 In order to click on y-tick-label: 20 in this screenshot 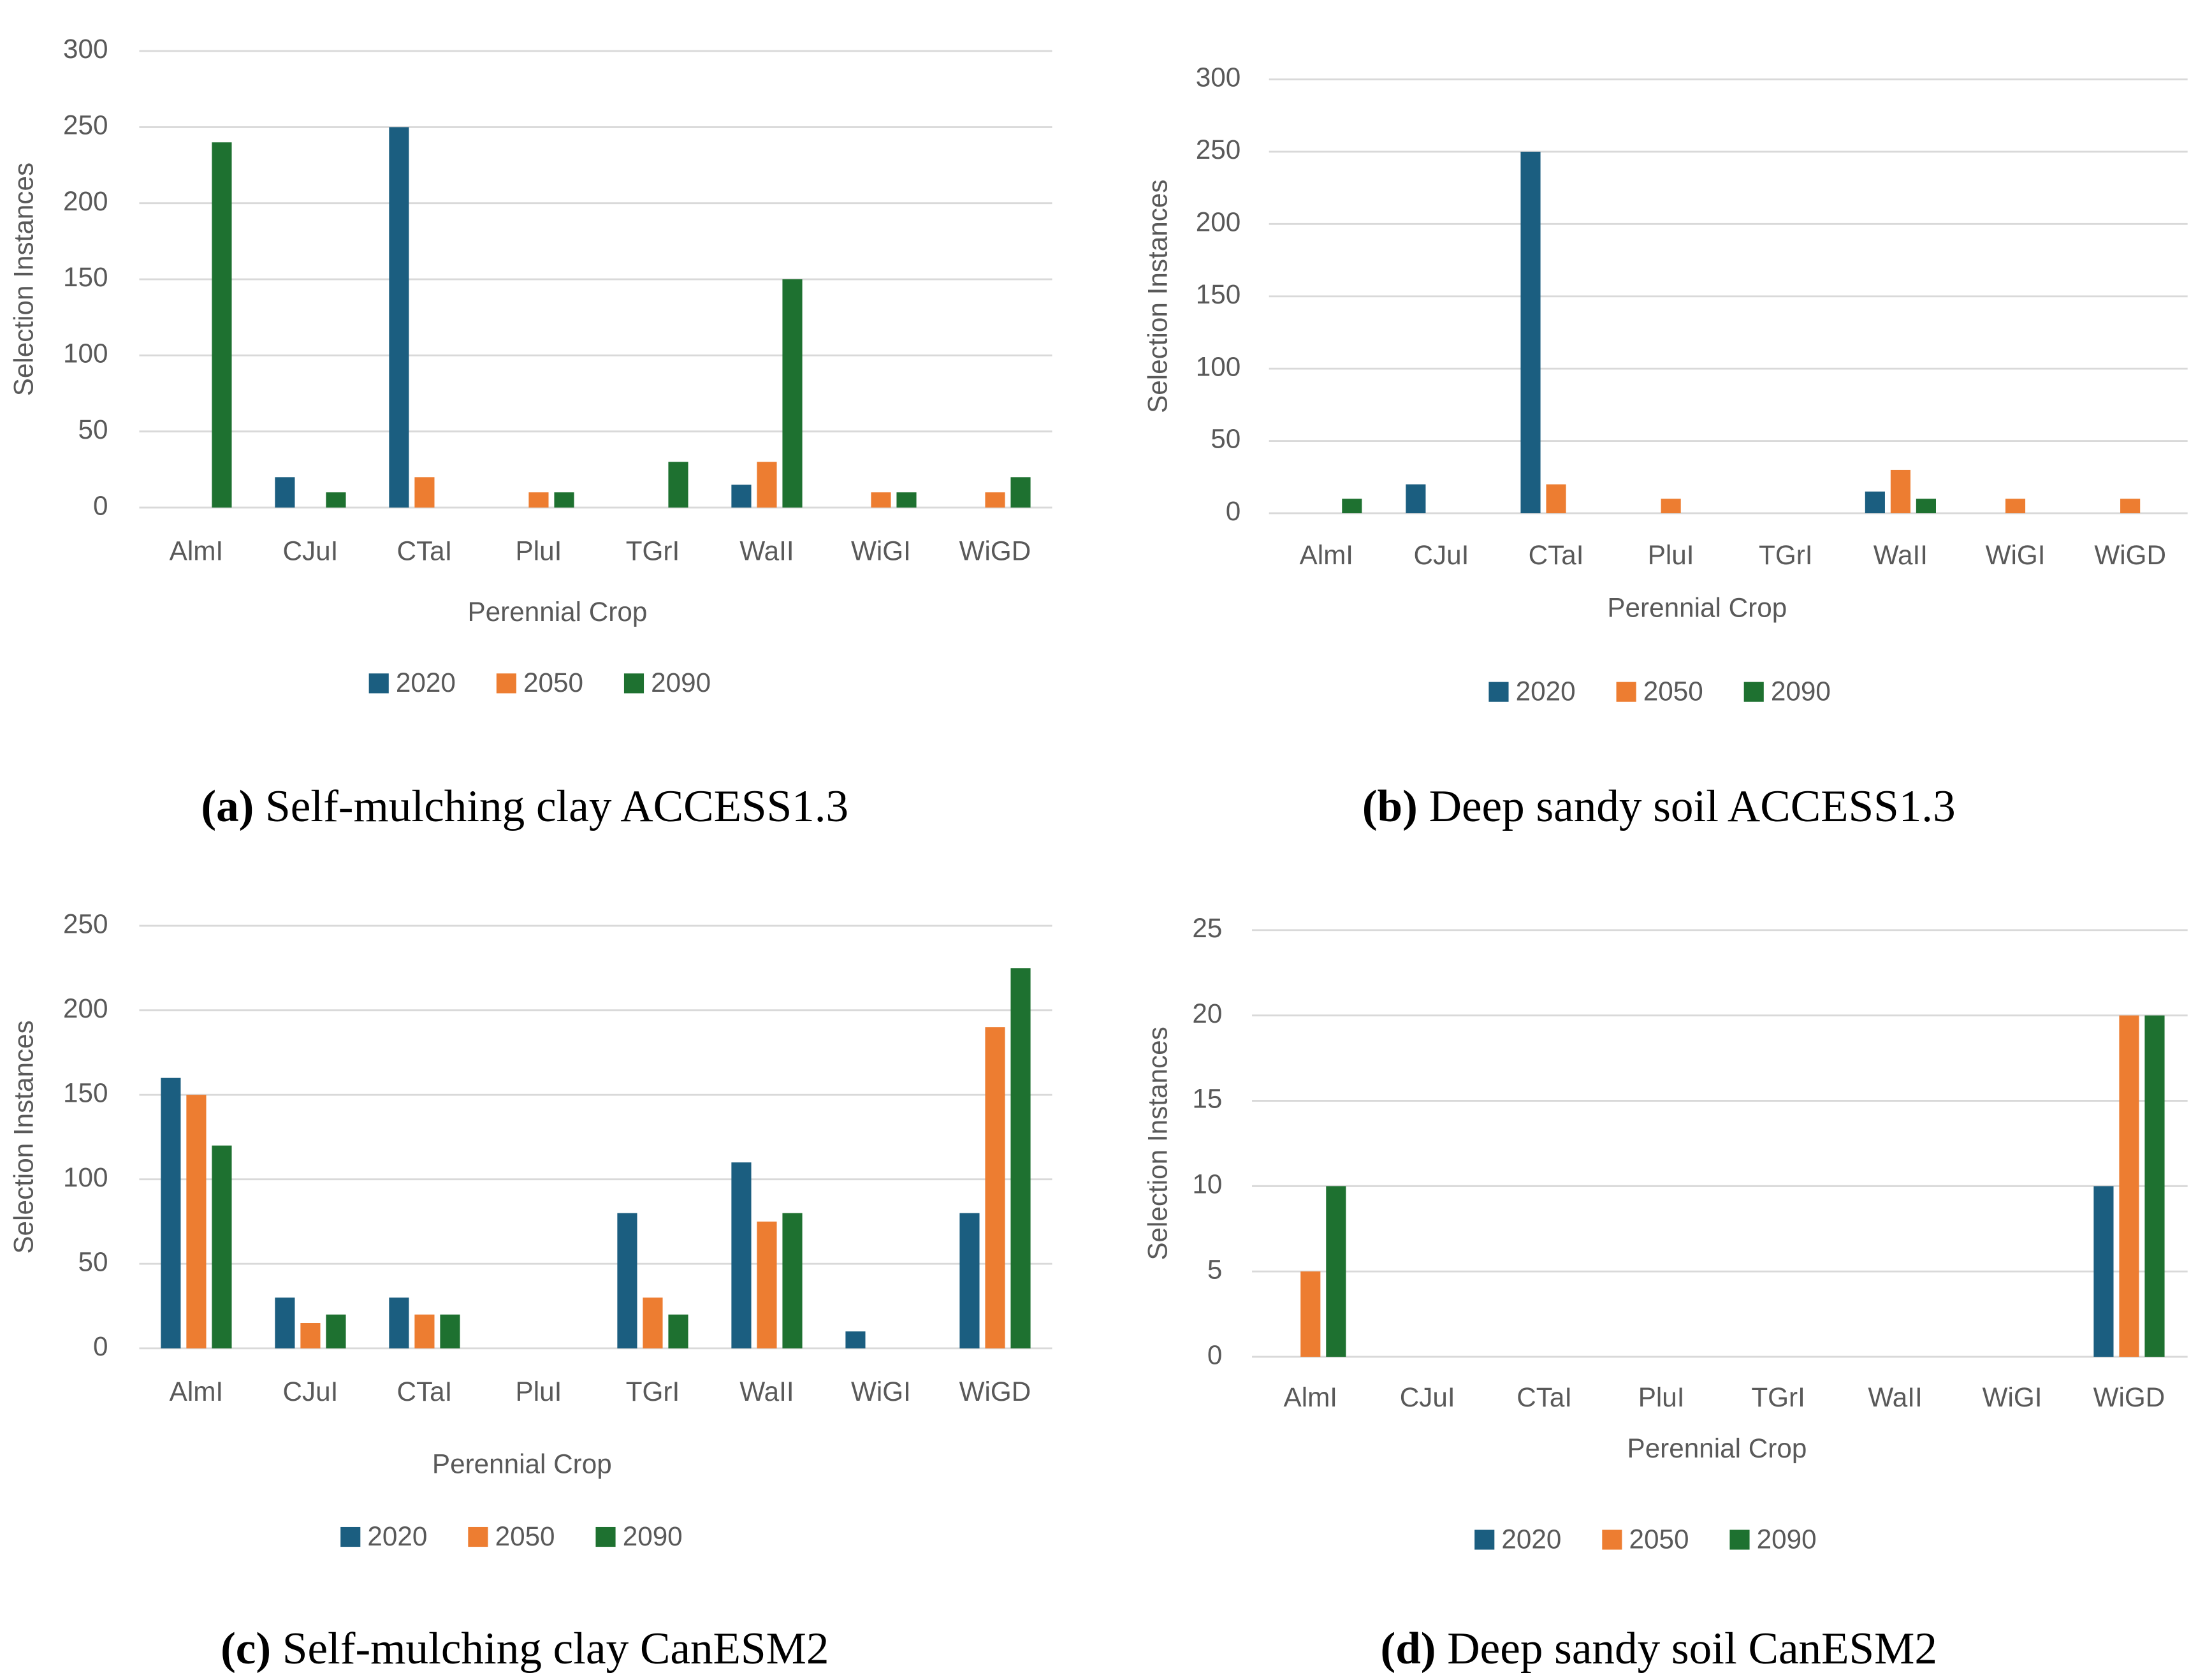, I will do `click(1207, 1013)`.